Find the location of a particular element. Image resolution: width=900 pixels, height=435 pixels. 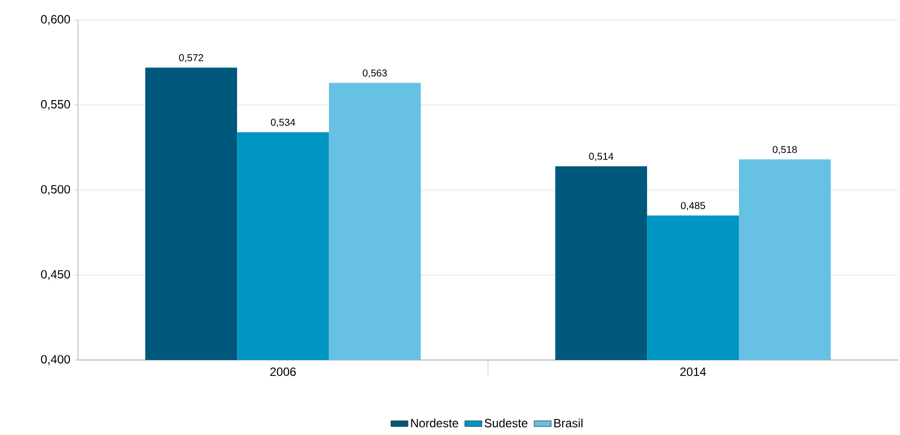

data-label: 0,534 is located at coordinates (283, 123).